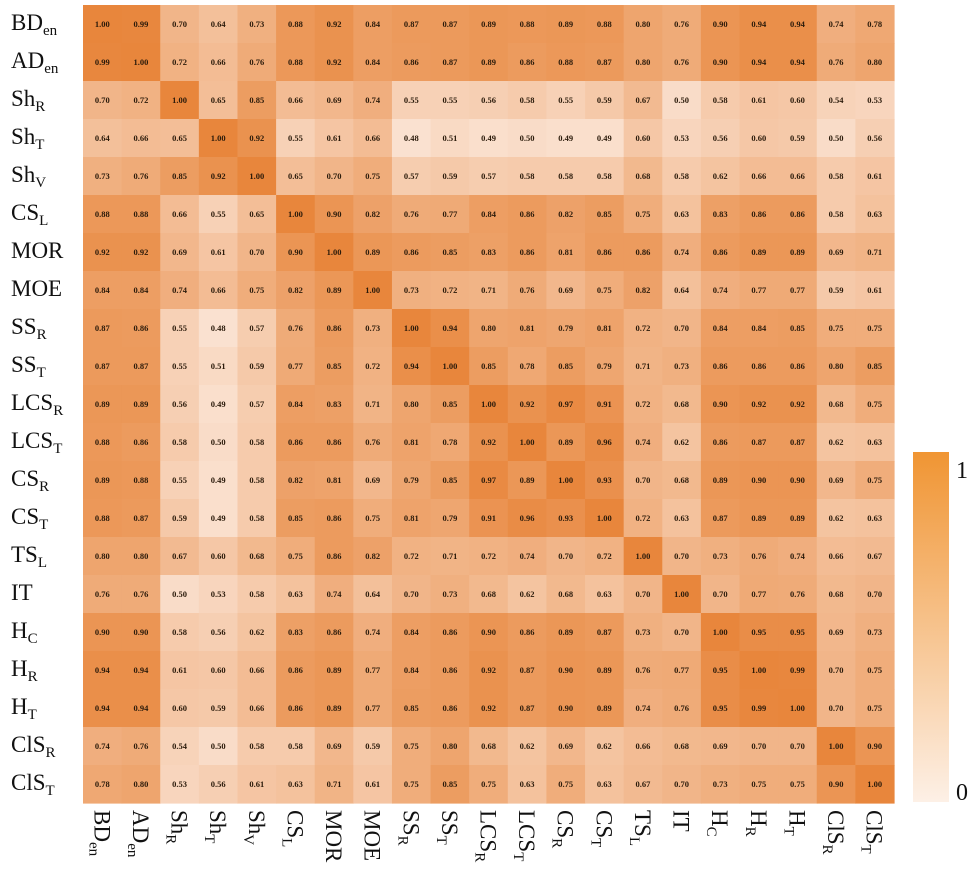 The width and height of the screenshot is (975, 880). I want to click on column-label-4: ShV, so click(254, 827).